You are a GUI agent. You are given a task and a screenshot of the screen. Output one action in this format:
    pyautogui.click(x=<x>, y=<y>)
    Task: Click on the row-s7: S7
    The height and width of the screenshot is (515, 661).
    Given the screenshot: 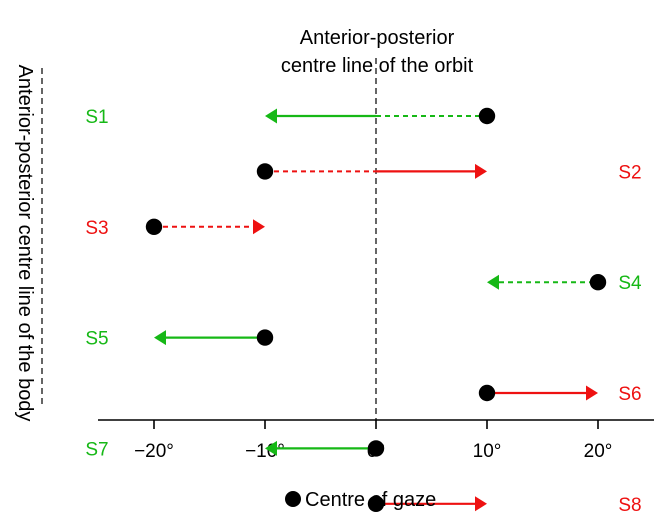 What is the action you would take?
    pyautogui.click(x=235, y=449)
    